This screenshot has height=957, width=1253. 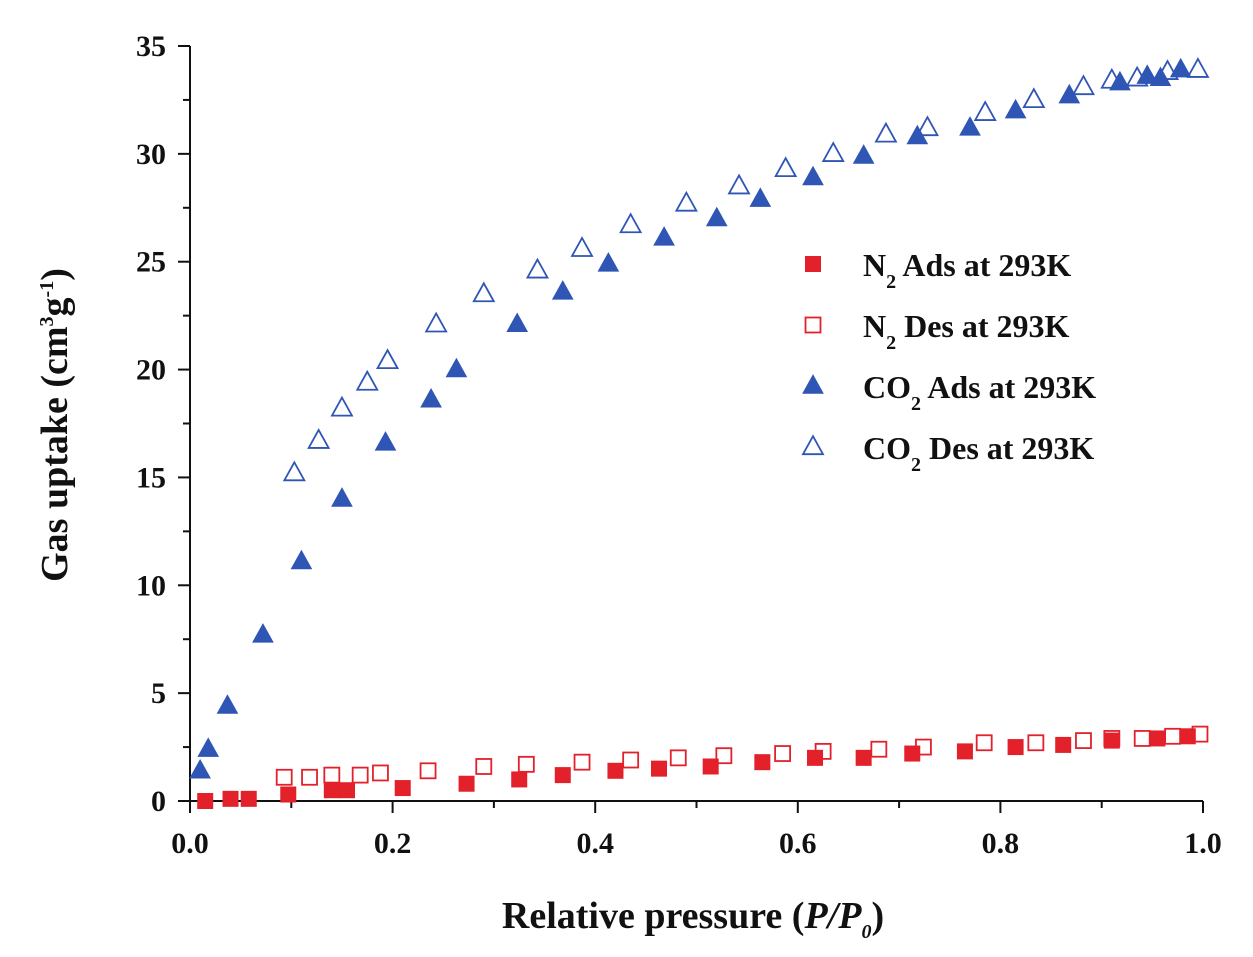 What do you see at coordinates (693, 919) in the screenshot?
I see `x-axis-title: Relative pressure (P/P0)` at bounding box center [693, 919].